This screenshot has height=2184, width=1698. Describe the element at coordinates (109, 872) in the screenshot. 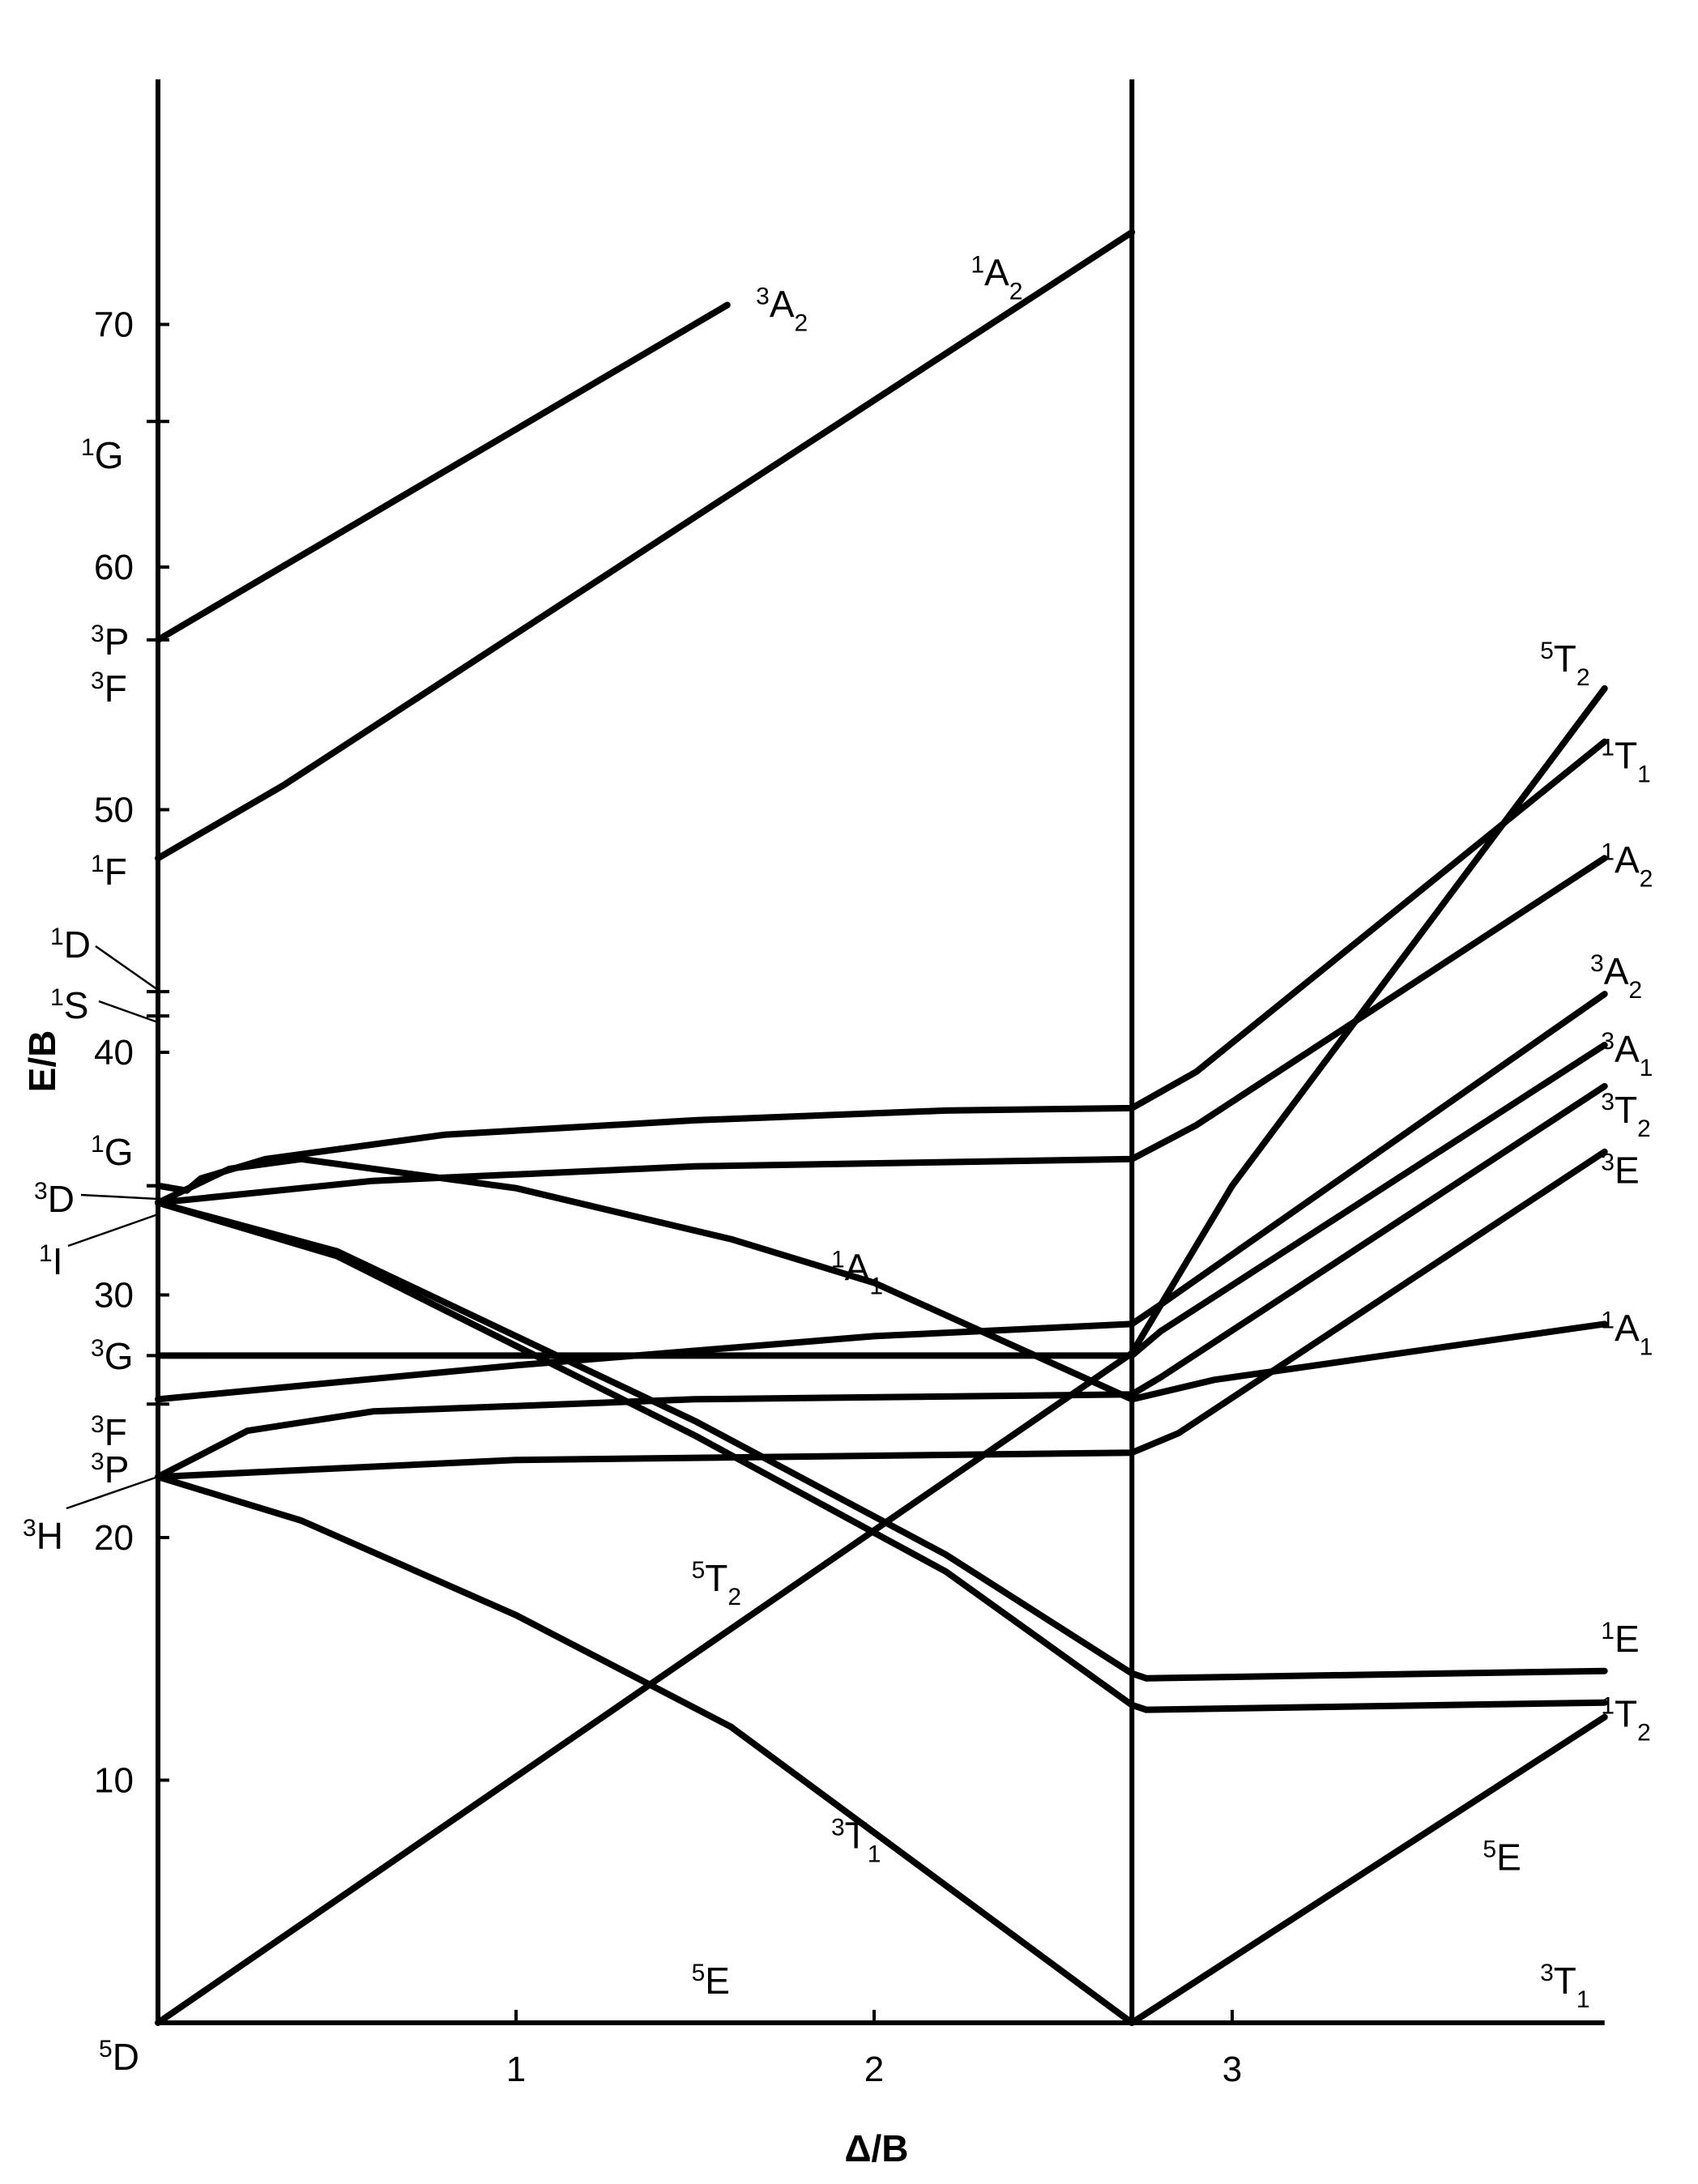

I see `free-ion-term-label: 1F` at that location.